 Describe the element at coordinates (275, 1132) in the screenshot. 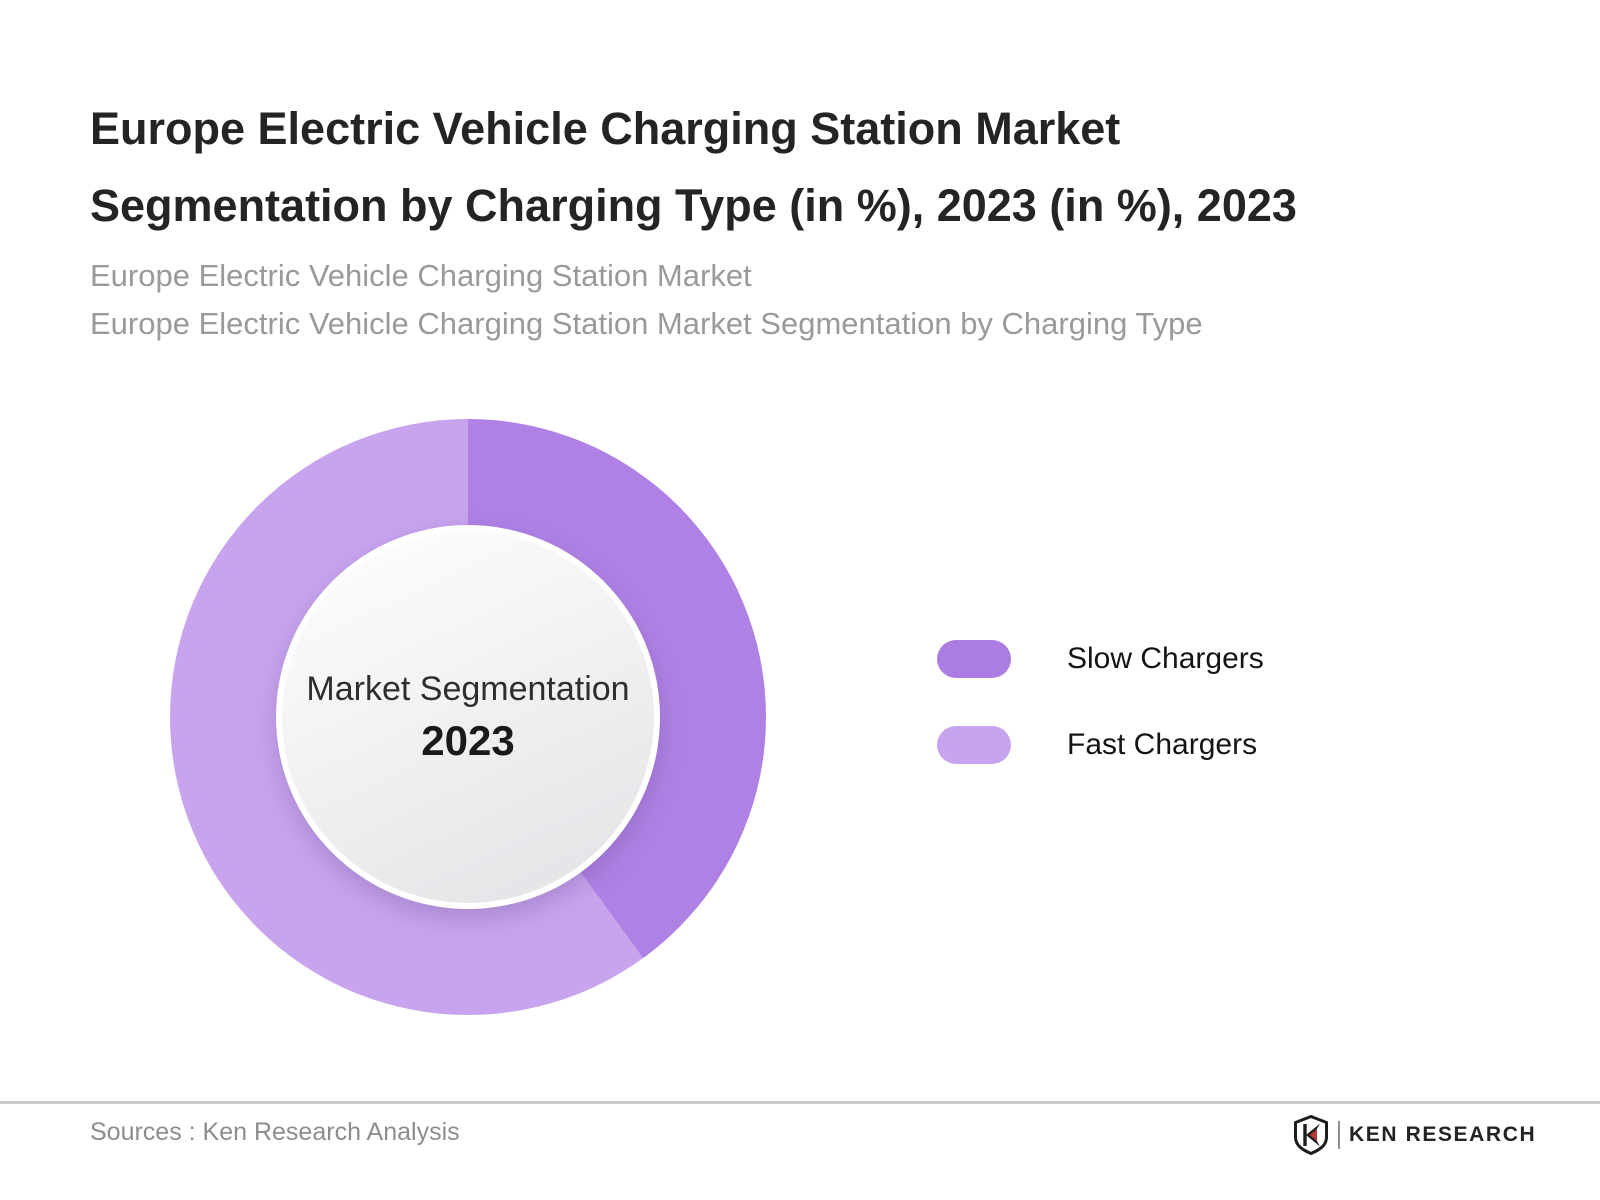

I see `source-note: Sources : Ken Research Analysis` at that location.